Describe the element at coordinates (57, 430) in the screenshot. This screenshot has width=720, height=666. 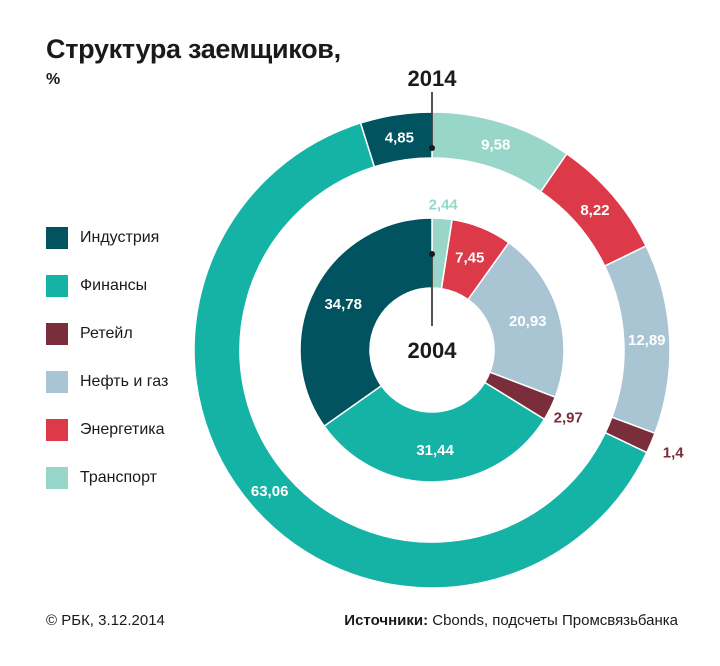
I see `legend-swatch-energy` at that location.